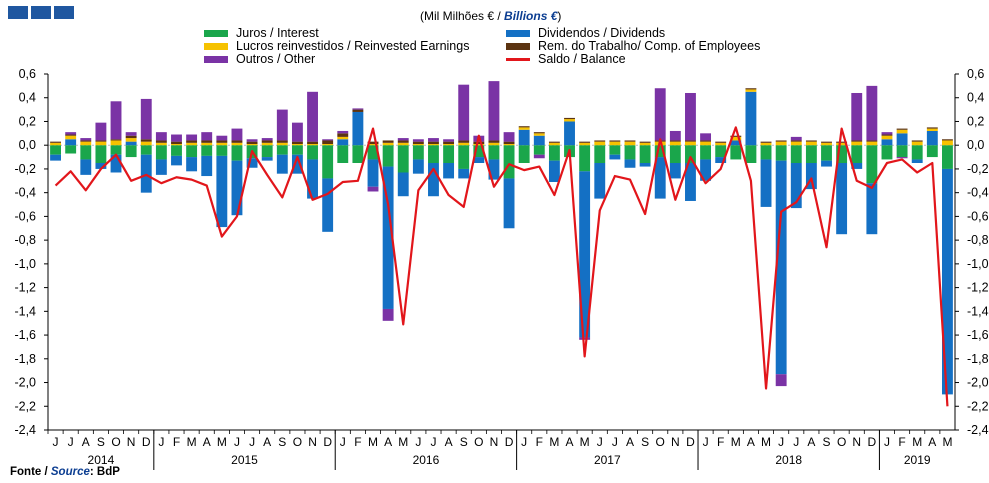  Describe the element at coordinates (25, 193) in the screenshot. I see `y-tick-label-left: -0,4` at that location.